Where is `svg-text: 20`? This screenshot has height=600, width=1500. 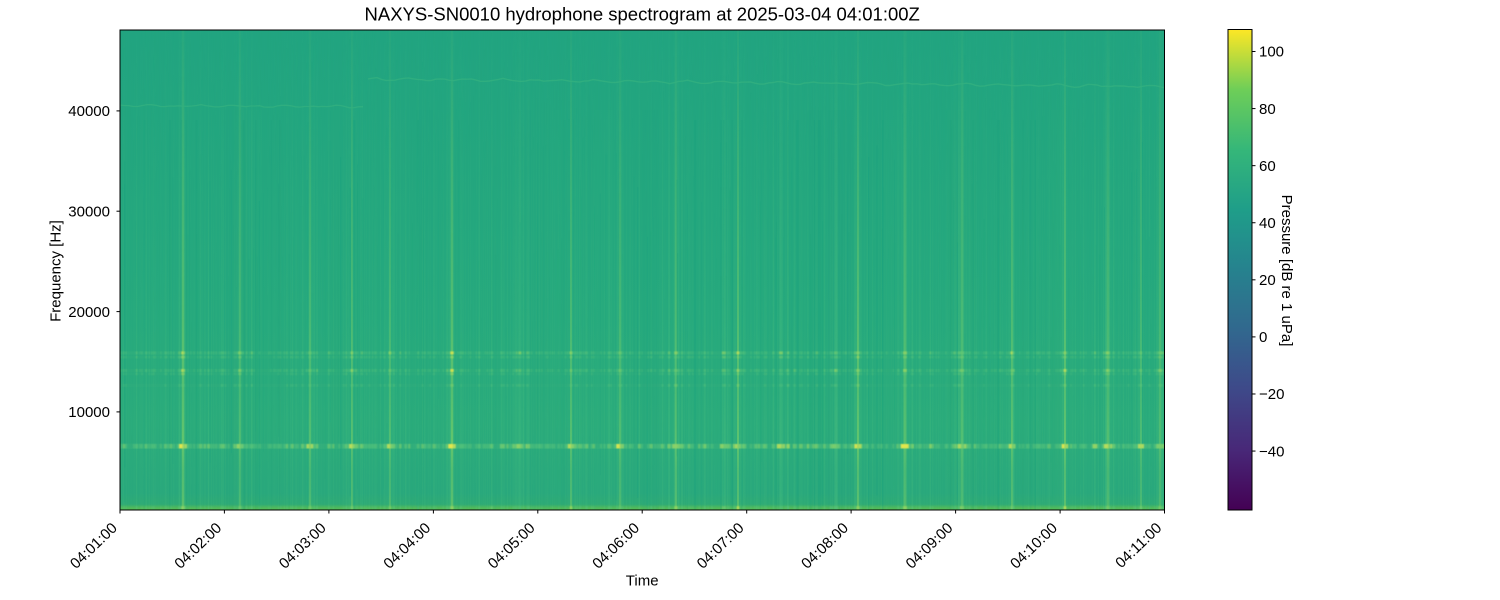
svg-text: 20 is located at coordinates (1267, 280).